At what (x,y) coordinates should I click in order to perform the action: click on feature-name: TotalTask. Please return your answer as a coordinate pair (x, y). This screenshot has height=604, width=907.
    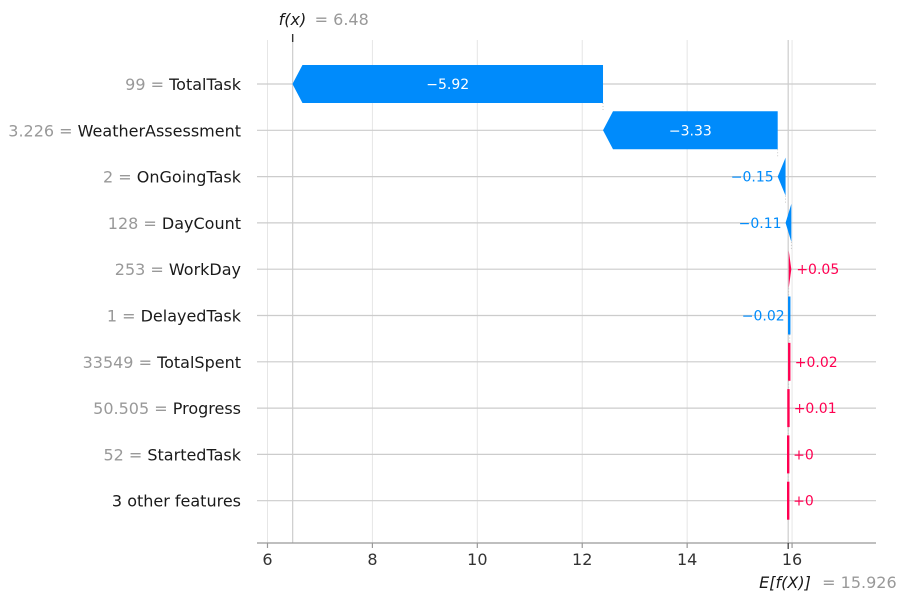
    Looking at the image, I should click on (205, 84).